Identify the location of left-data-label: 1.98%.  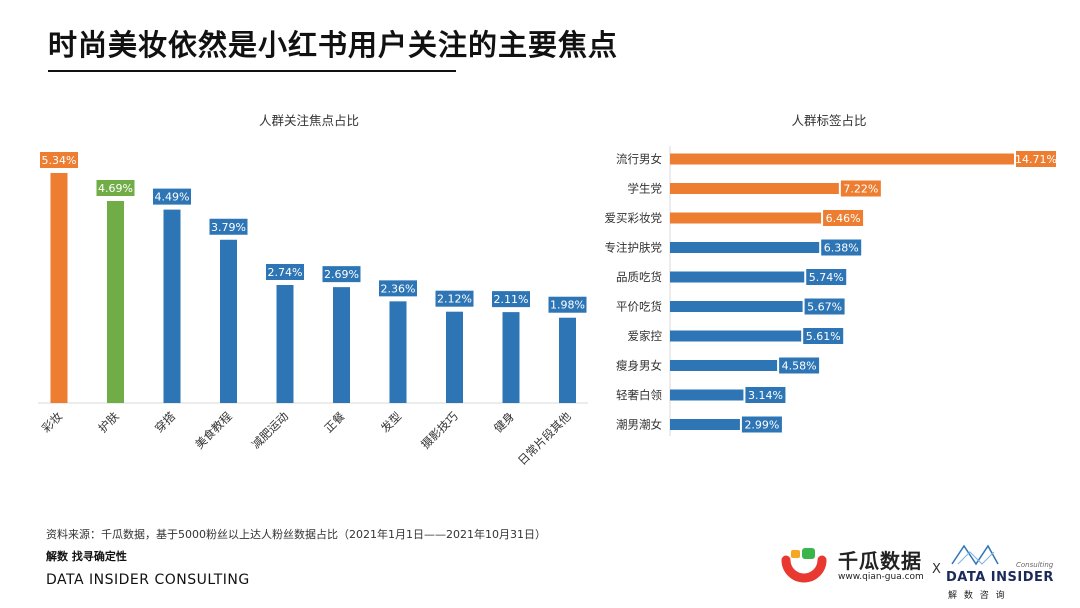
(567, 305).